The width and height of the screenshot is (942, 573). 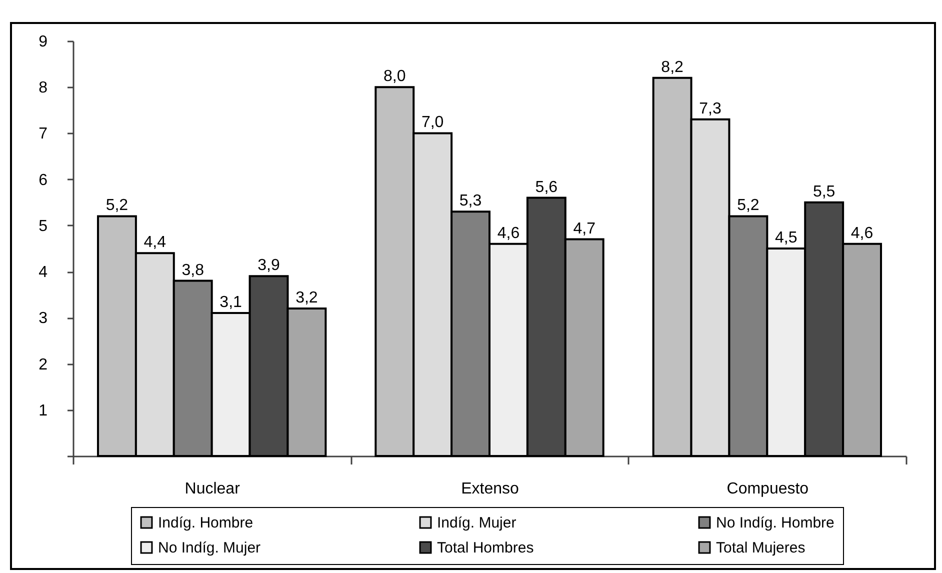 I want to click on data-label: 5,6, so click(x=546, y=187).